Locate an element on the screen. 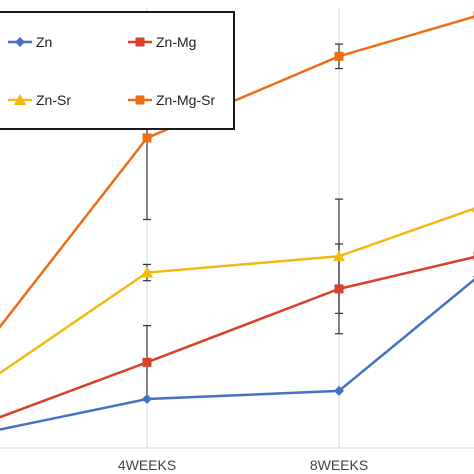 Image resolution: width=474 pixels, height=474 pixels. x-axis-tick-labels: 4WEEKS 8WEEKS is located at coordinates (243, 465).